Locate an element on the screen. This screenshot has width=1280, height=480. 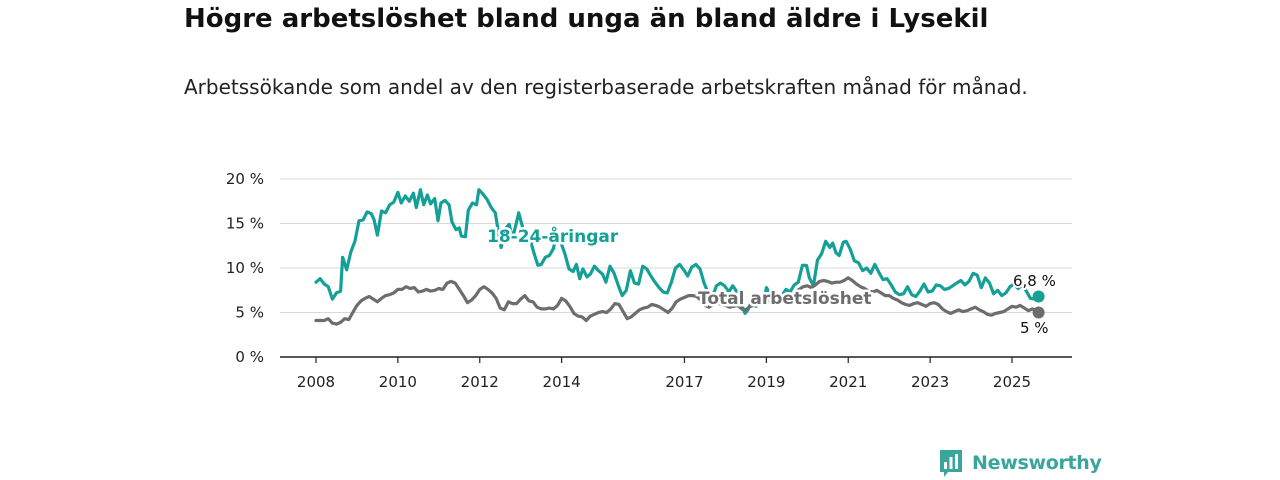
x-tick-label: 2017 is located at coordinates (684, 382).